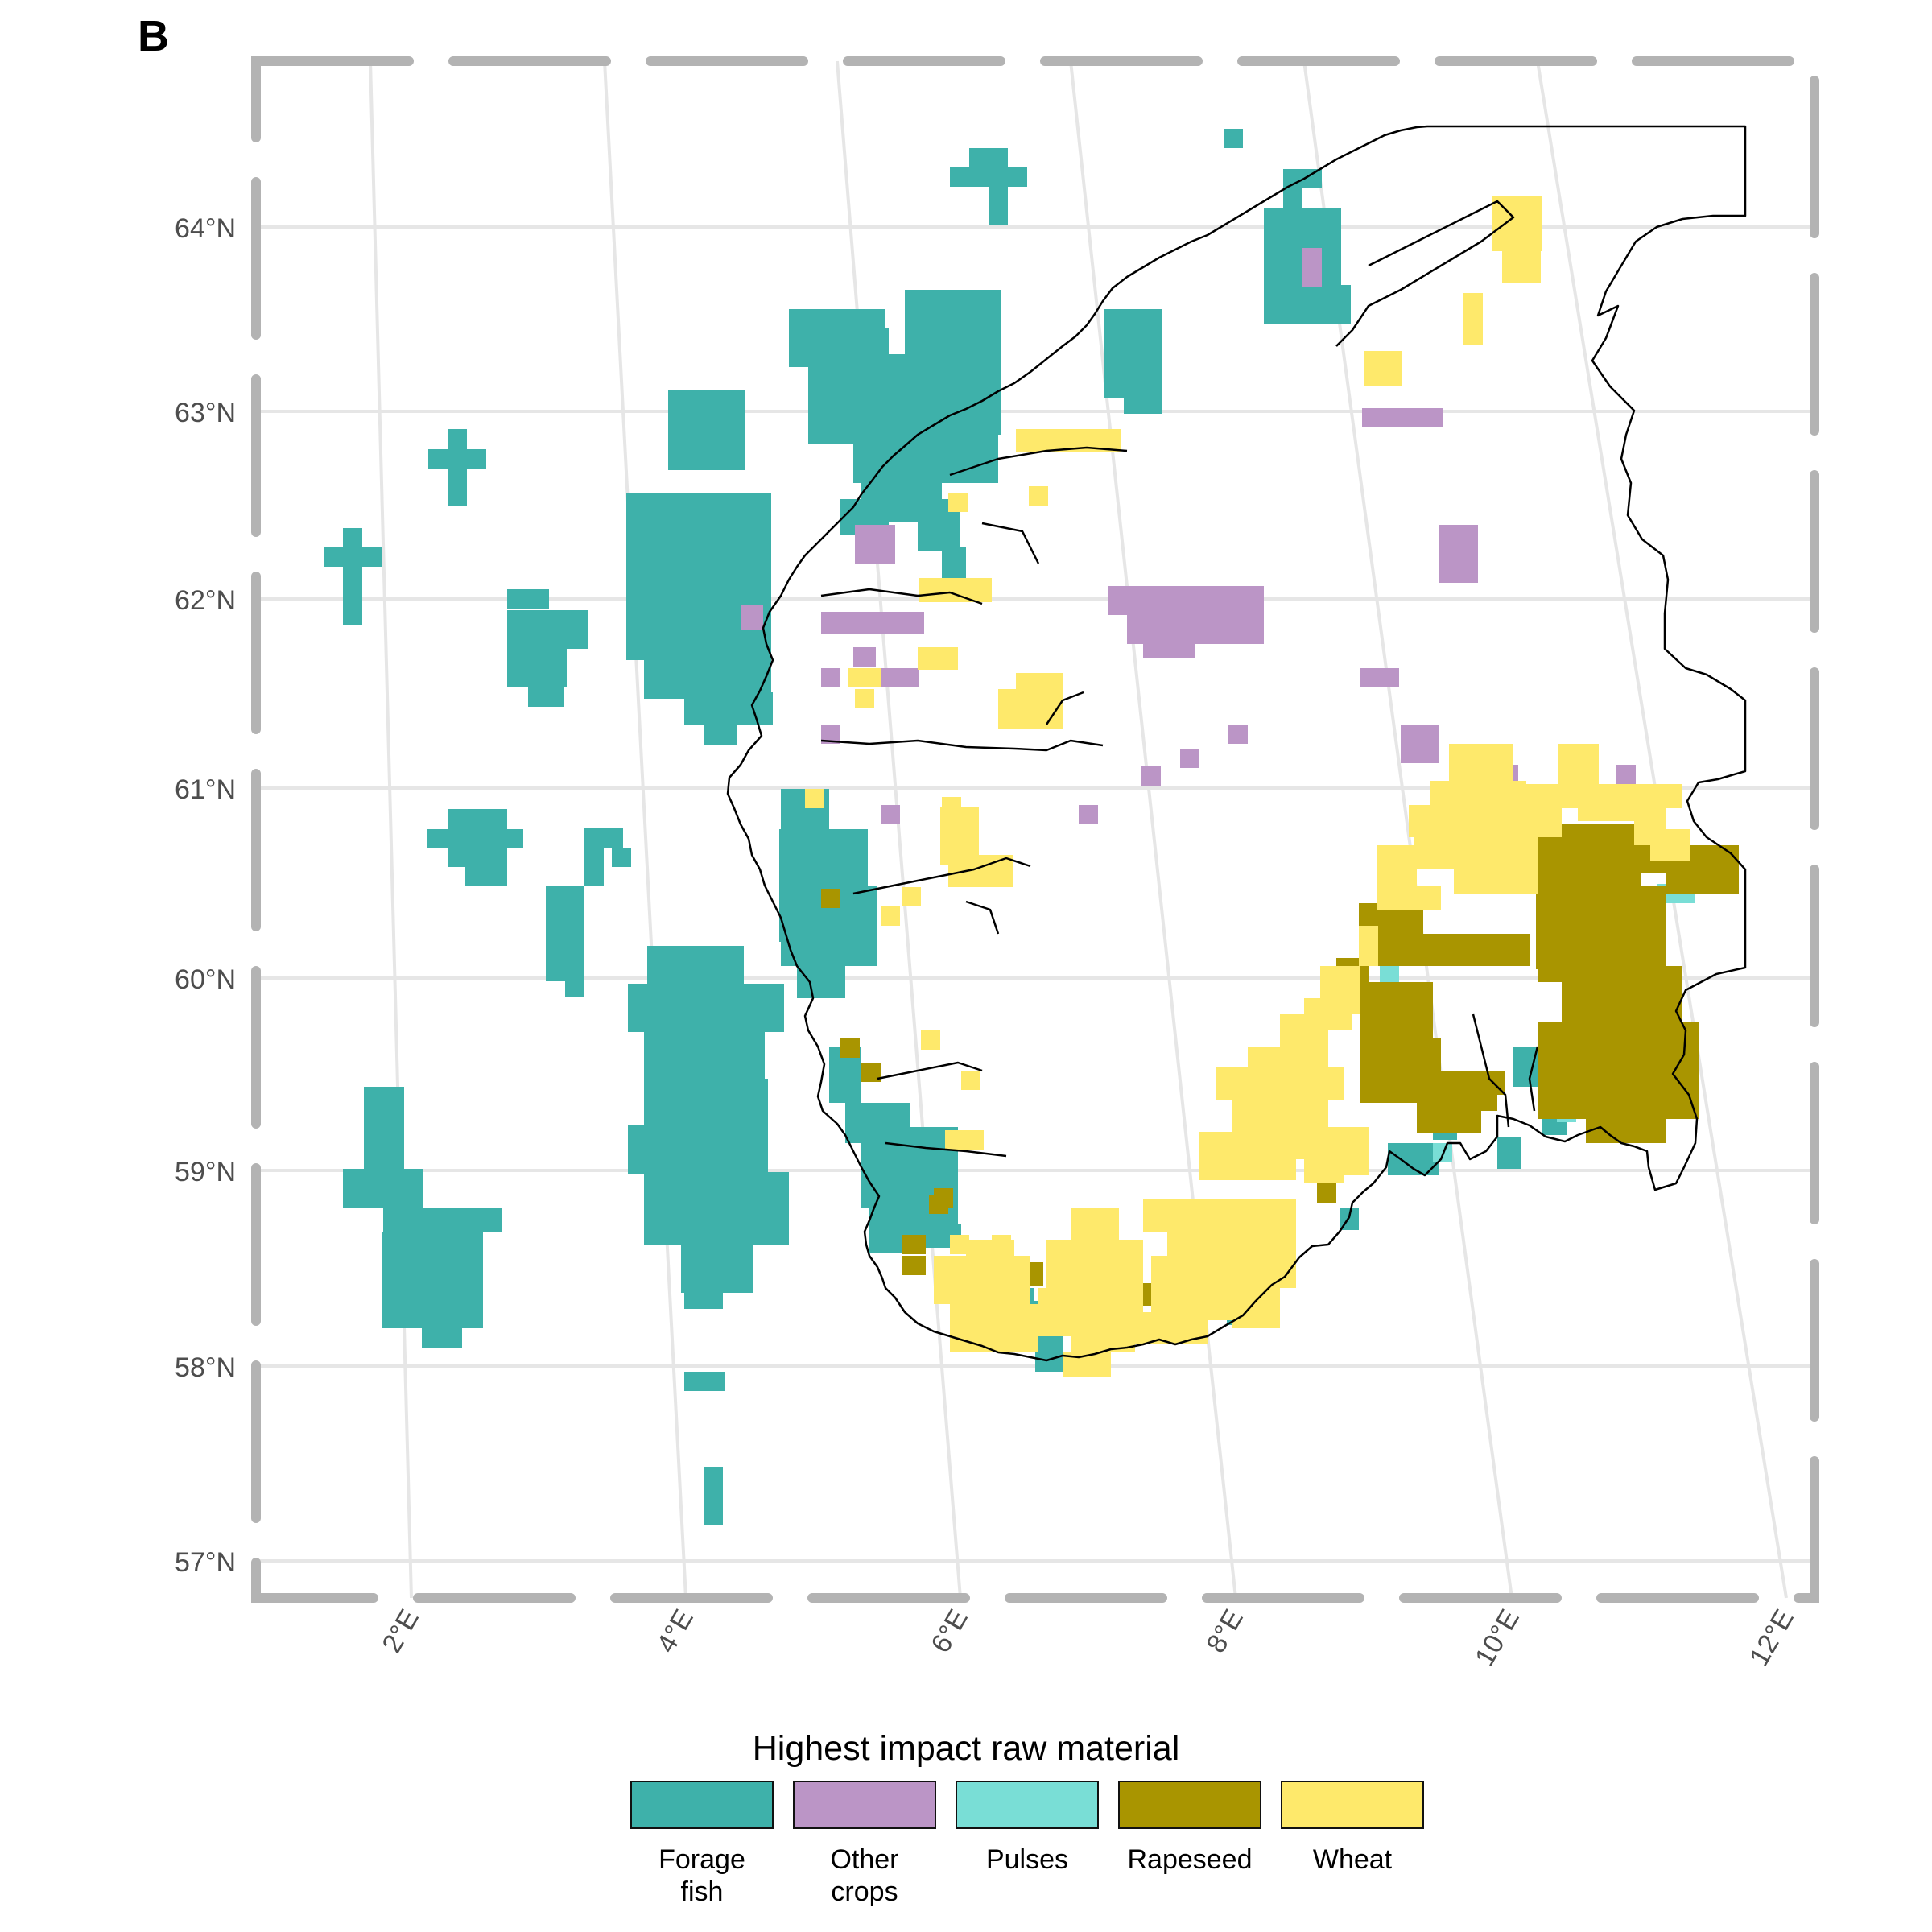  Describe the element at coordinates (701, 1875) in the screenshot. I see `legend-label-forage-fish: Forage fish` at that location.